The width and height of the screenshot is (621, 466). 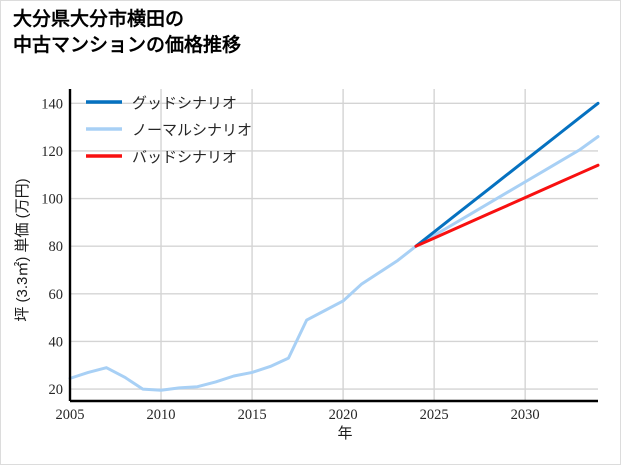 I want to click on x-tick-label: 2010, so click(x=161, y=415).